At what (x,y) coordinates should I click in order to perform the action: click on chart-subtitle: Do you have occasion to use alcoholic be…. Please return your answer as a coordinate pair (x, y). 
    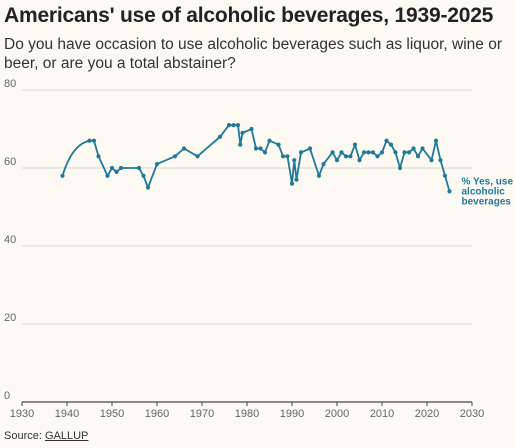
    Looking at the image, I should click on (253, 54).